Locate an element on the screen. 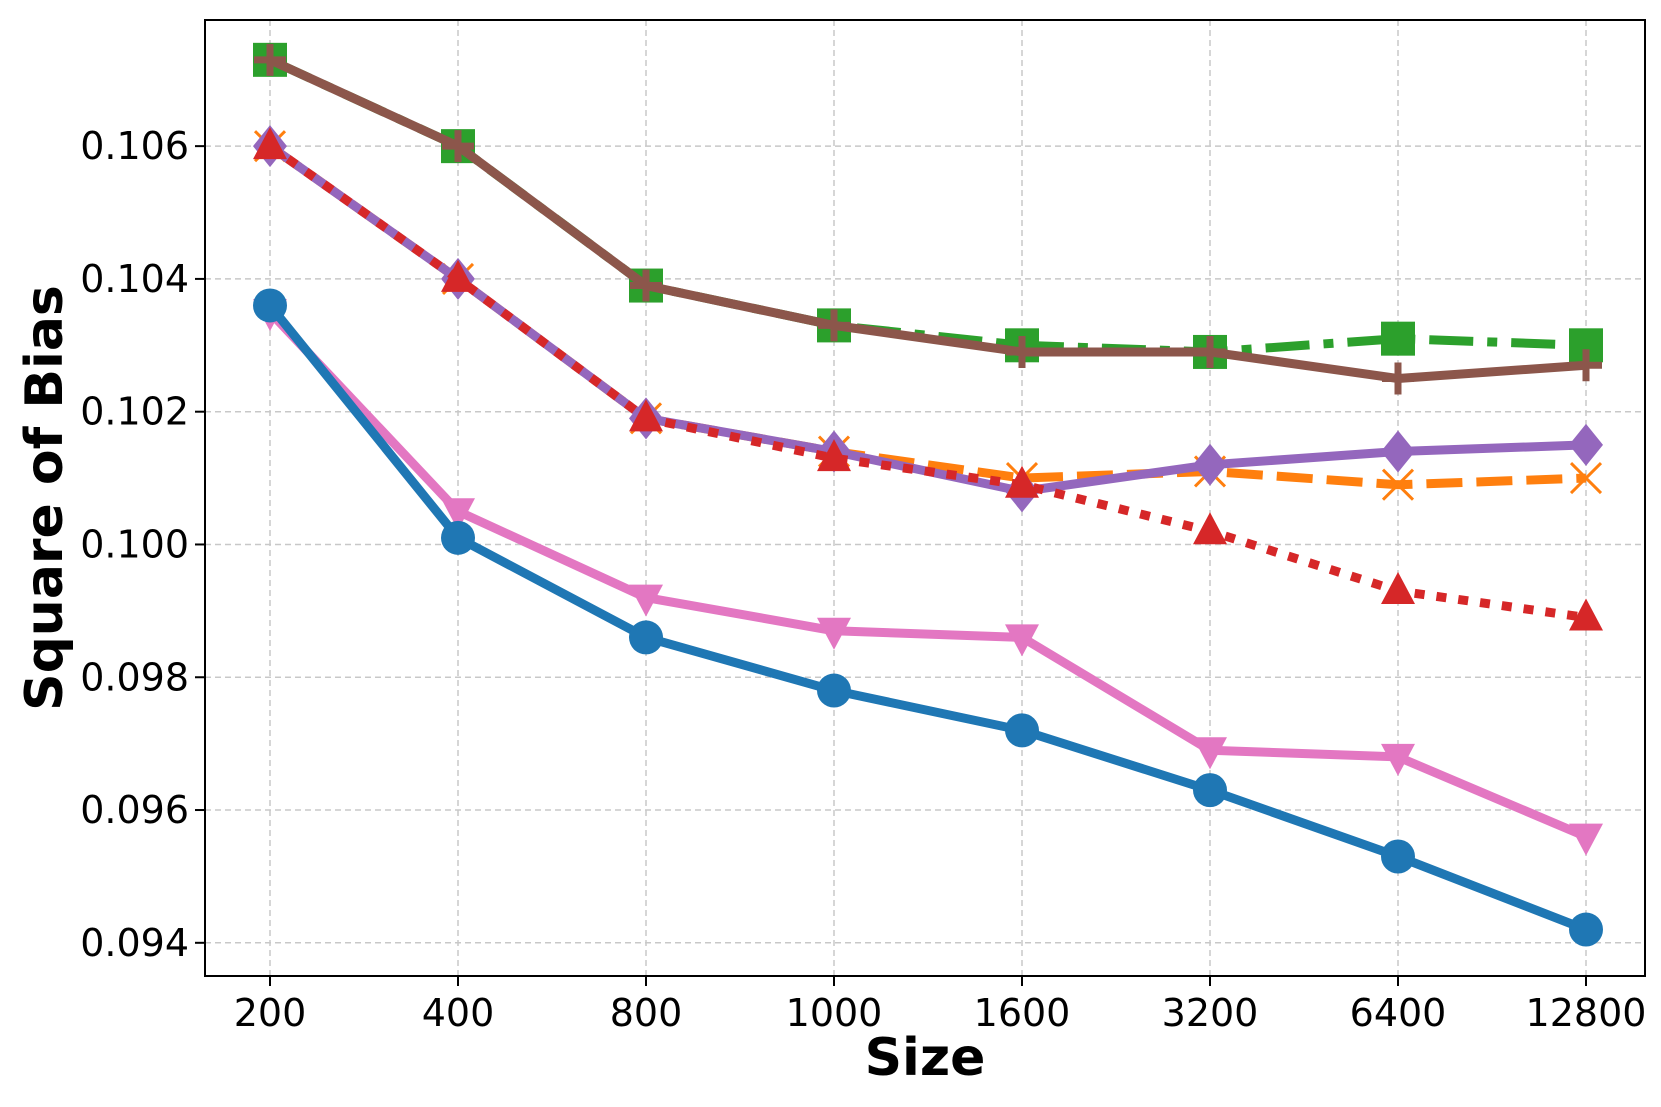  x-axis-title: Size is located at coordinates (925, 1058).